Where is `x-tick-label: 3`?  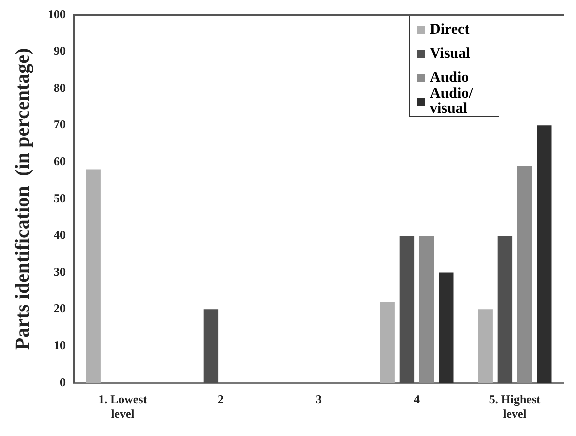
x-tick-label: 3 is located at coordinates (319, 399).